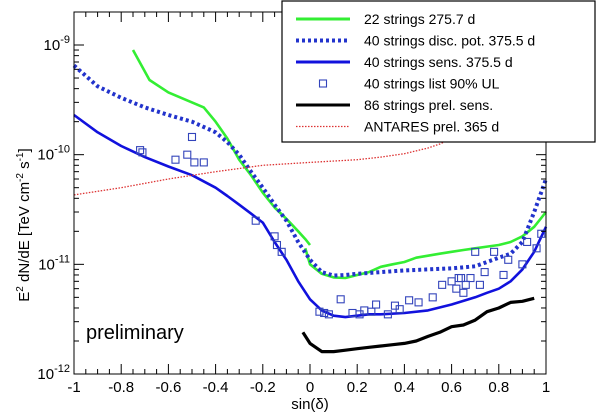 This screenshot has height=416, width=598. Describe the element at coordinates (54, 263) in the screenshot. I see `y-tick-label: 10-11` at that location.